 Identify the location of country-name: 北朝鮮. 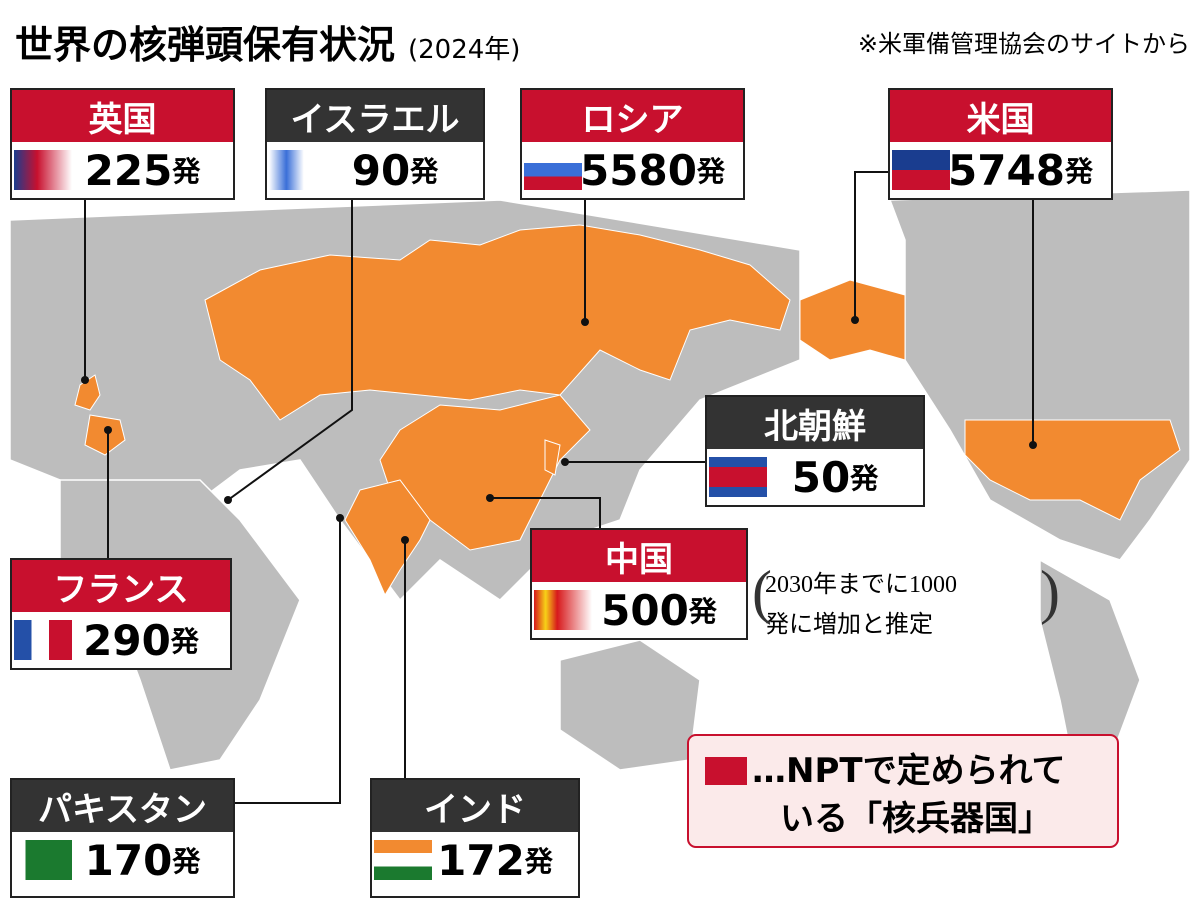
(815, 423).